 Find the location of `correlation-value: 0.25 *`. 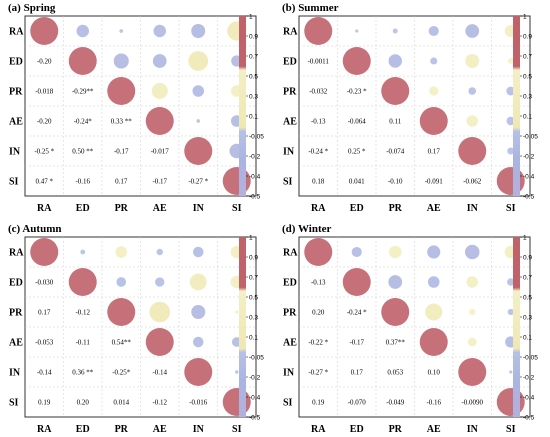

correlation-value: 0.25 * is located at coordinates (357, 152).